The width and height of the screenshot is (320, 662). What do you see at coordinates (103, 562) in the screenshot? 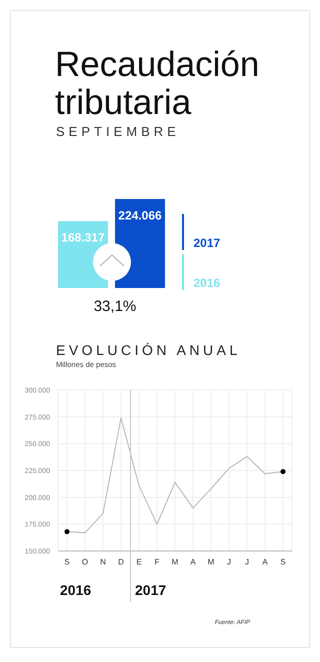
I see `x-tick-label: N` at bounding box center [103, 562].